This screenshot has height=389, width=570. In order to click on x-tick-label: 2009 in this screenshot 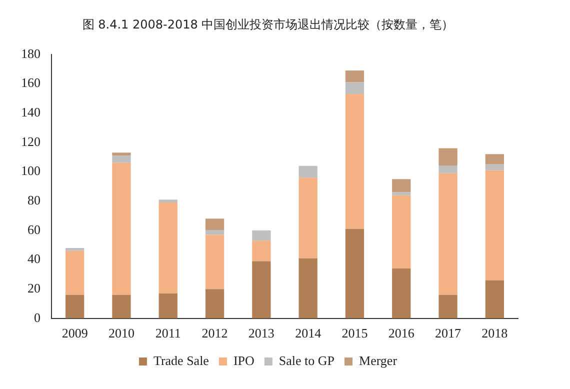, I will do `click(75, 333)`.